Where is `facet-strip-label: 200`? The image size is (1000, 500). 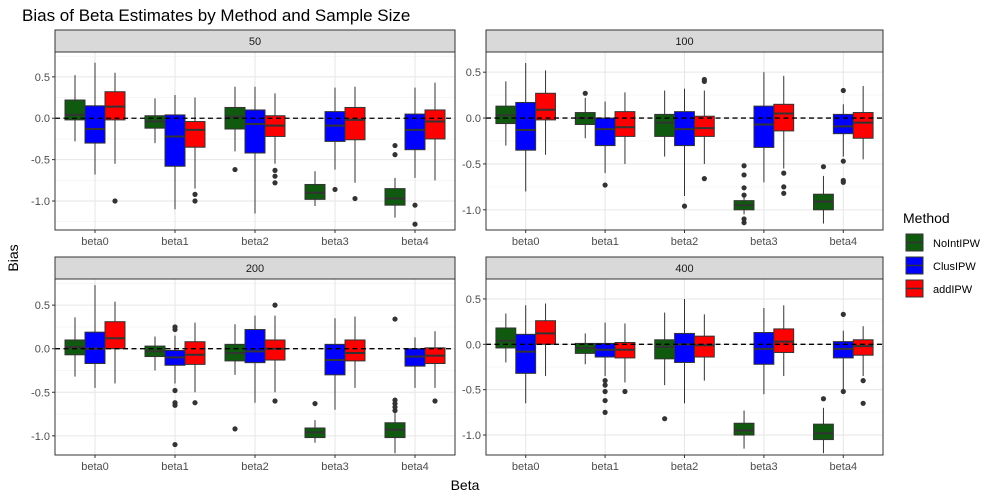
facet-strip-label: 200 is located at coordinates (255, 269).